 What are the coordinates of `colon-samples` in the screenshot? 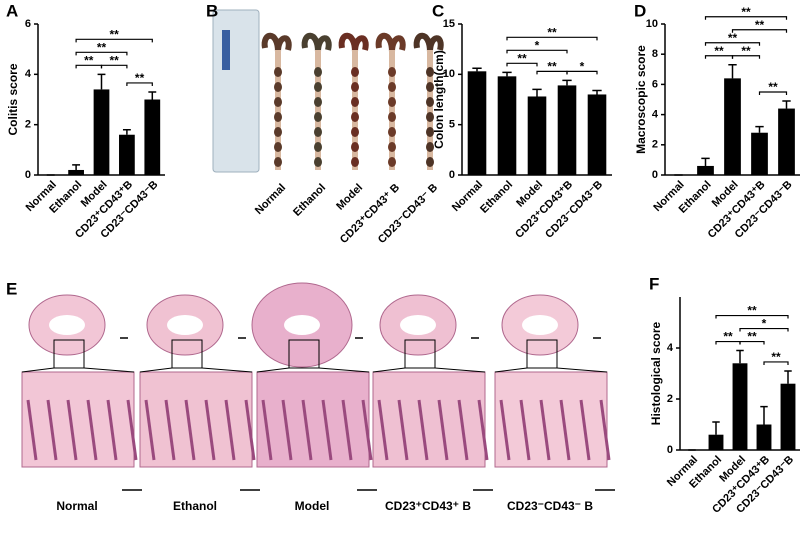 It's located at (352, 101).